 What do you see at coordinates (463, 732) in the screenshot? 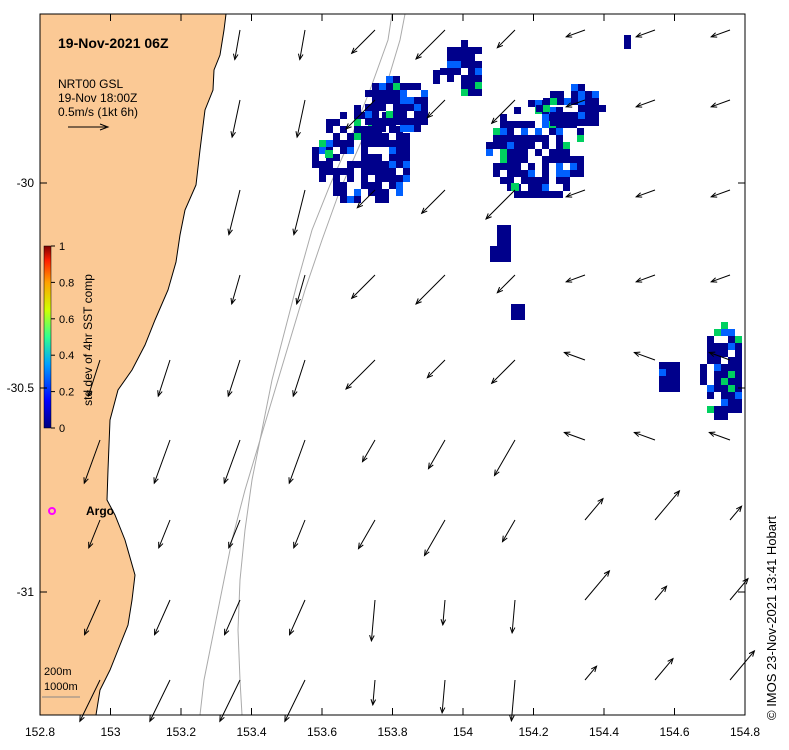
I see `x-tick-label: 154` at bounding box center [463, 732].